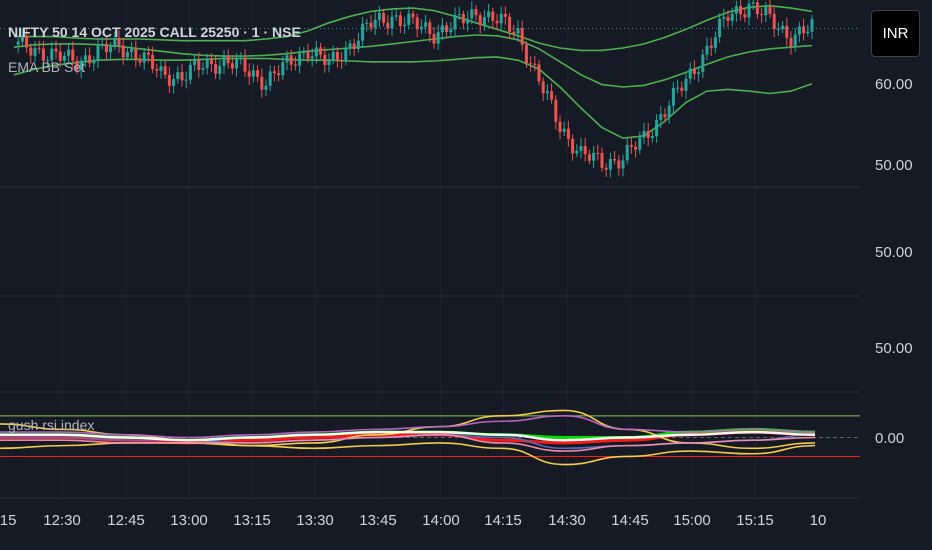 The image size is (932, 550). Describe the element at coordinates (894, 165) in the screenshot. I see `price-label: 50.00` at that location.